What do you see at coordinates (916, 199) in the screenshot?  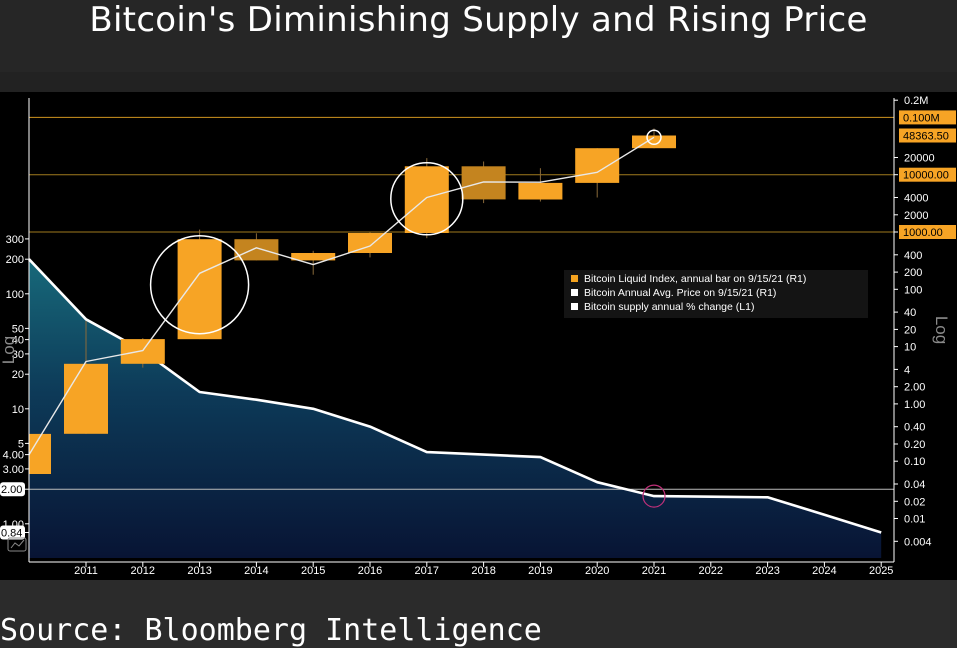 I see `right-tick-label-4000: 4000` at bounding box center [916, 199].